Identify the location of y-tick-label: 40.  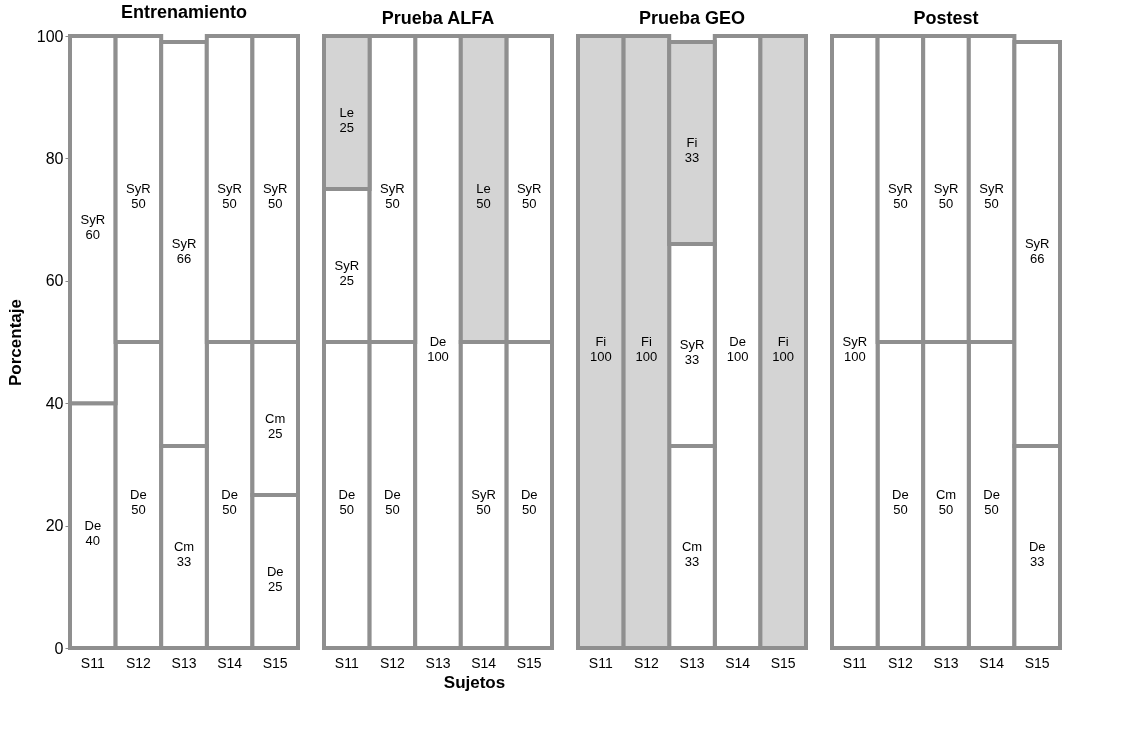
(54, 403).